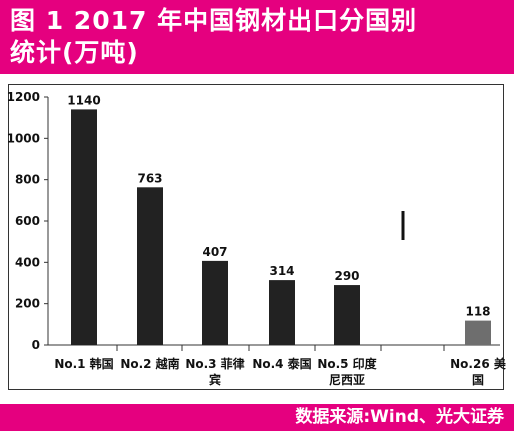 Image resolution: width=514 pixels, height=431 pixels. What do you see at coordinates (281, 363) in the screenshot?
I see `category-label: No.4 泰国` at bounding box center [281, 363].